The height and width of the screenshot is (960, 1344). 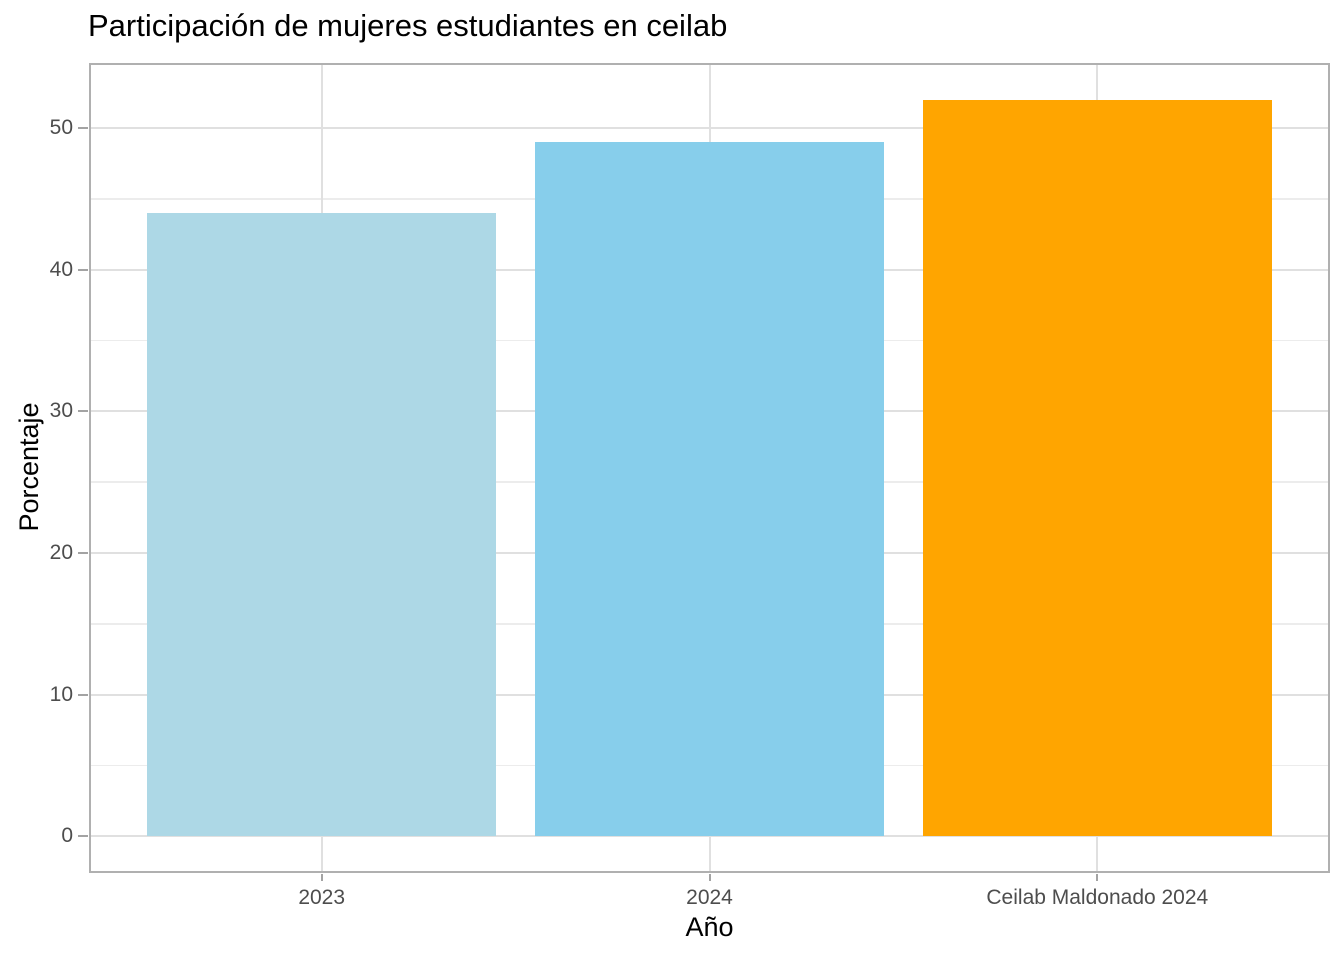 I want to click on x-tick-label: 2024, so click(x=709, y=897).